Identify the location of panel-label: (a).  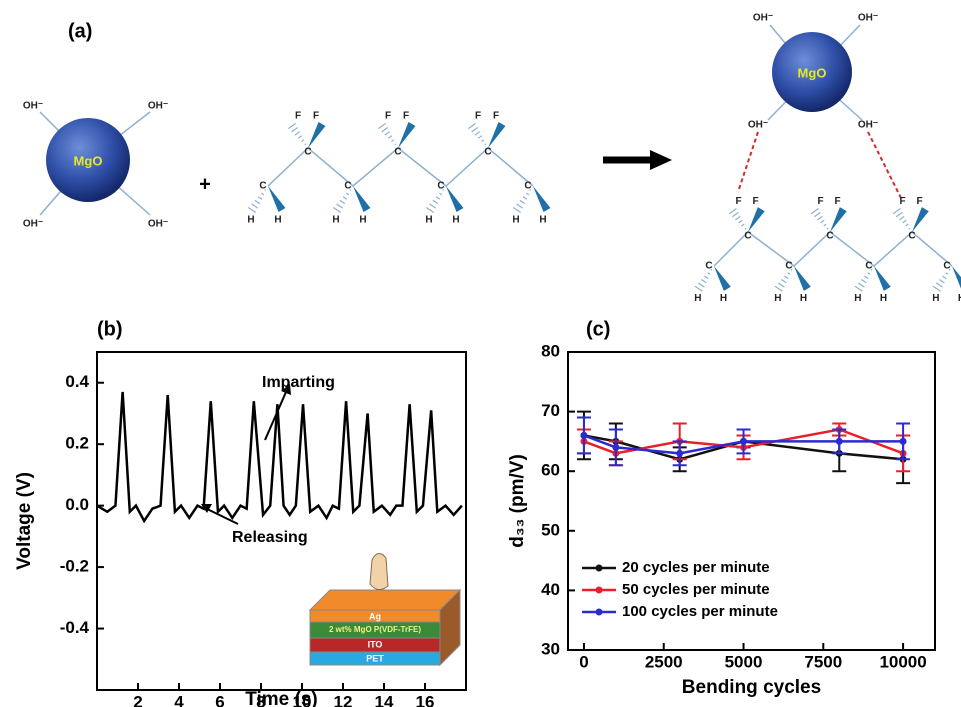
(80, 31).